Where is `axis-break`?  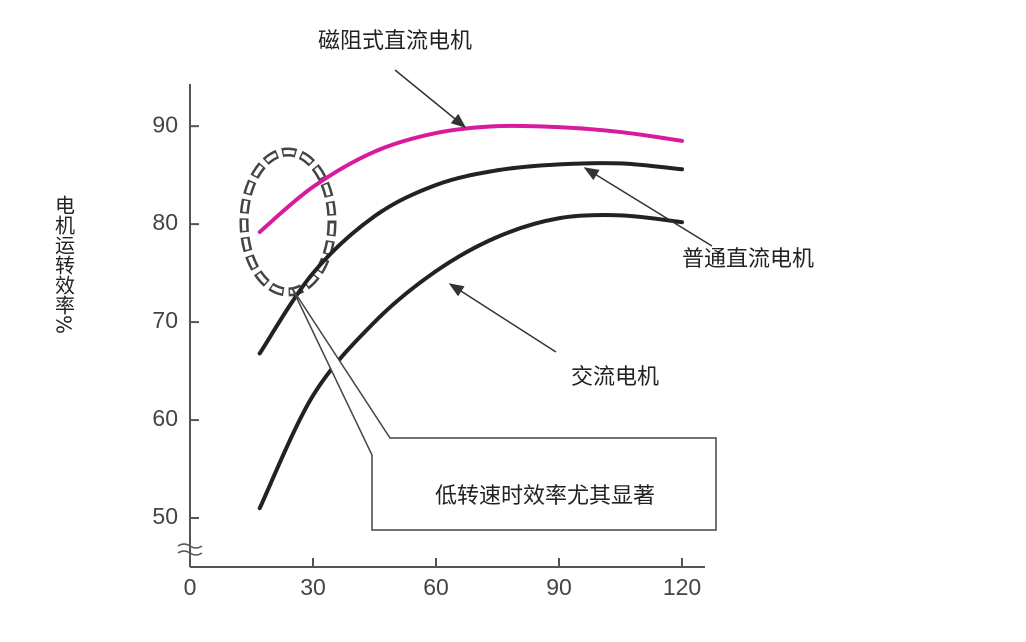 axis-break is located at coordinates (190, 549).